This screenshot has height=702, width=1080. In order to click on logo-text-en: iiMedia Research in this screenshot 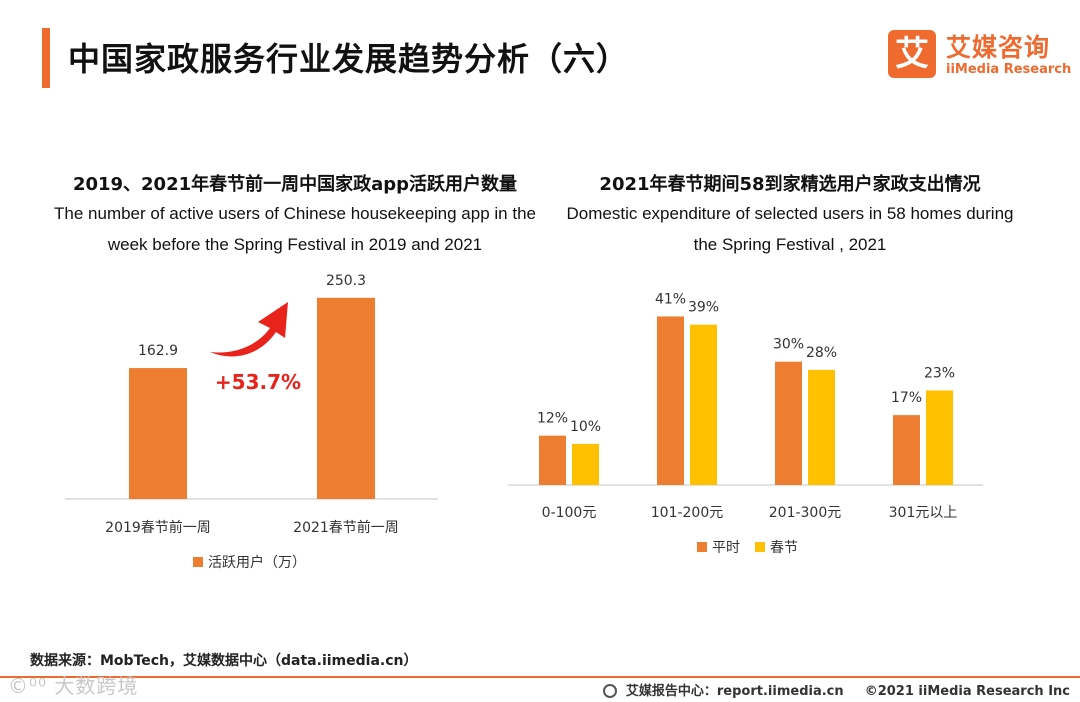, I will do `click(1009, 69)`.